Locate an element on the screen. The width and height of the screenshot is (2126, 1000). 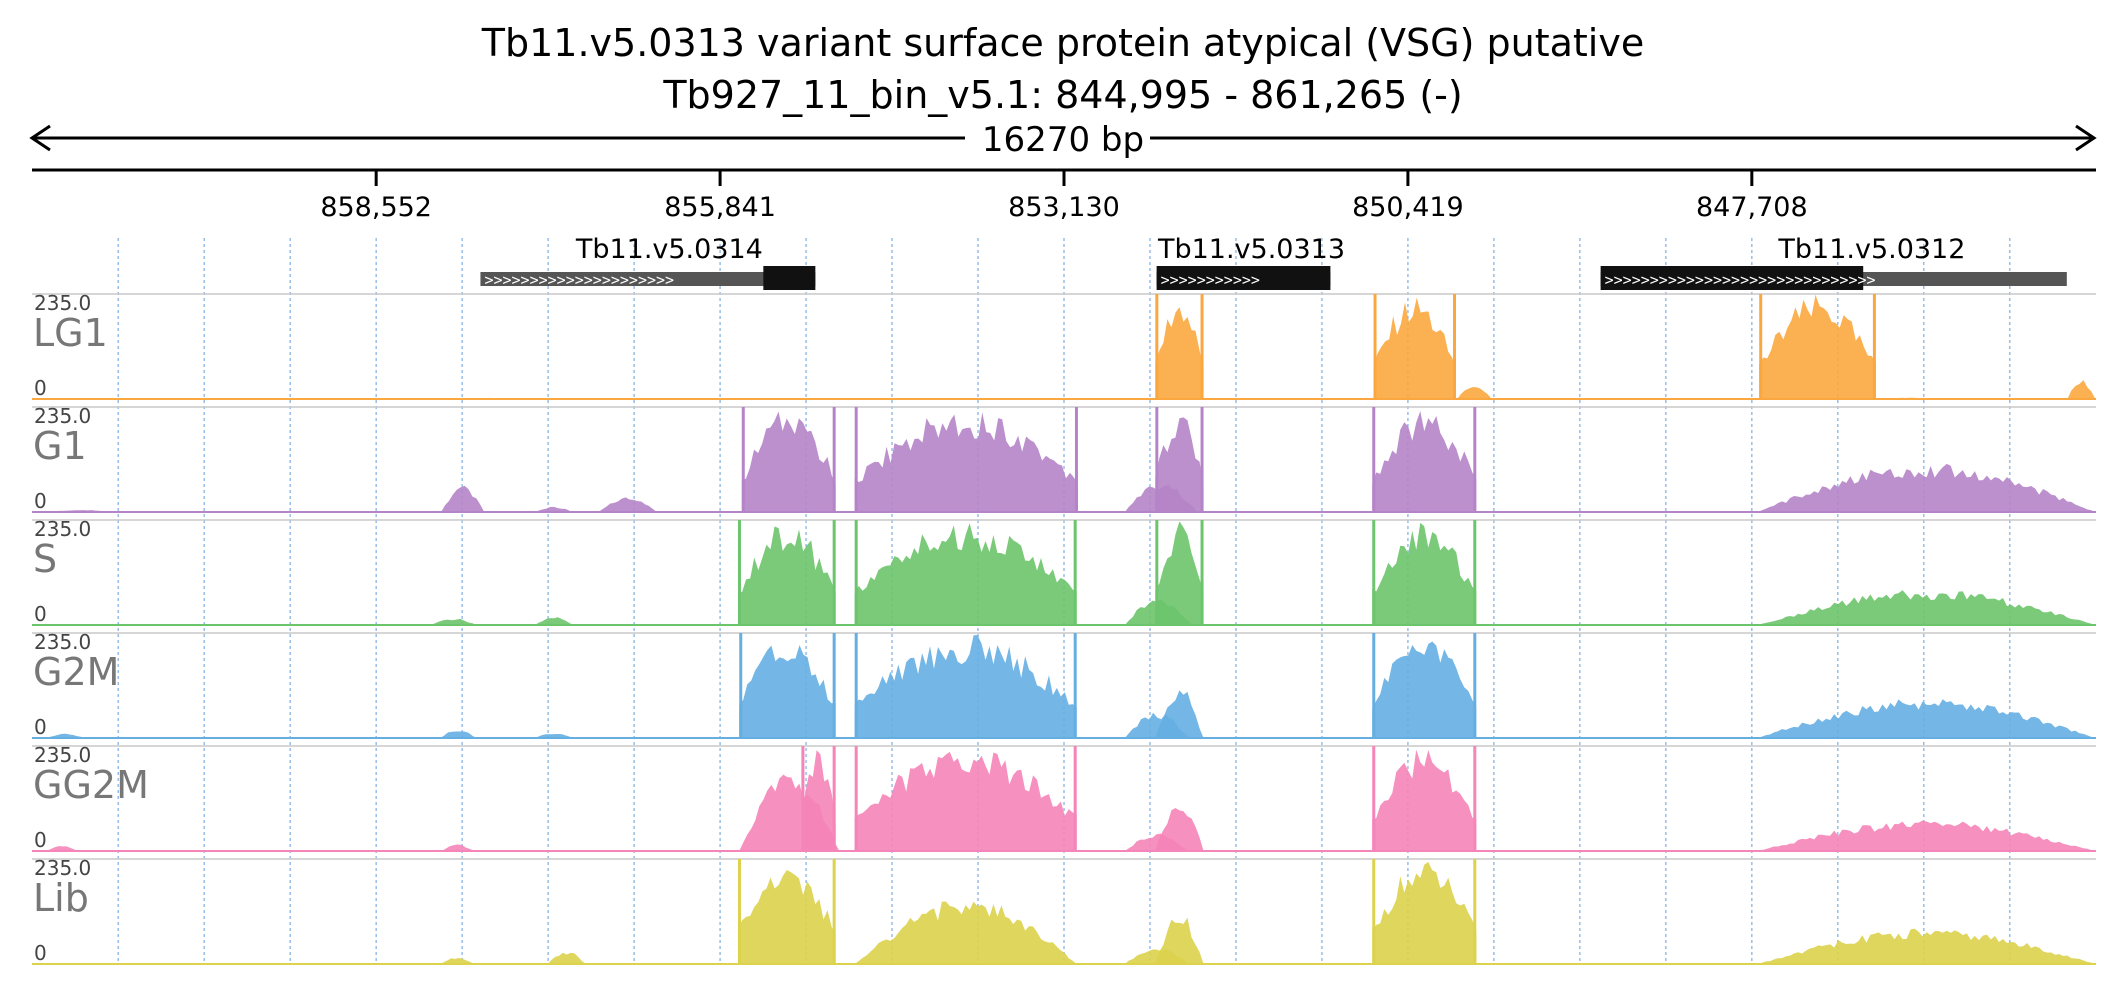
track-s: 235.0 0 S is located at coordinates (1064, 571).